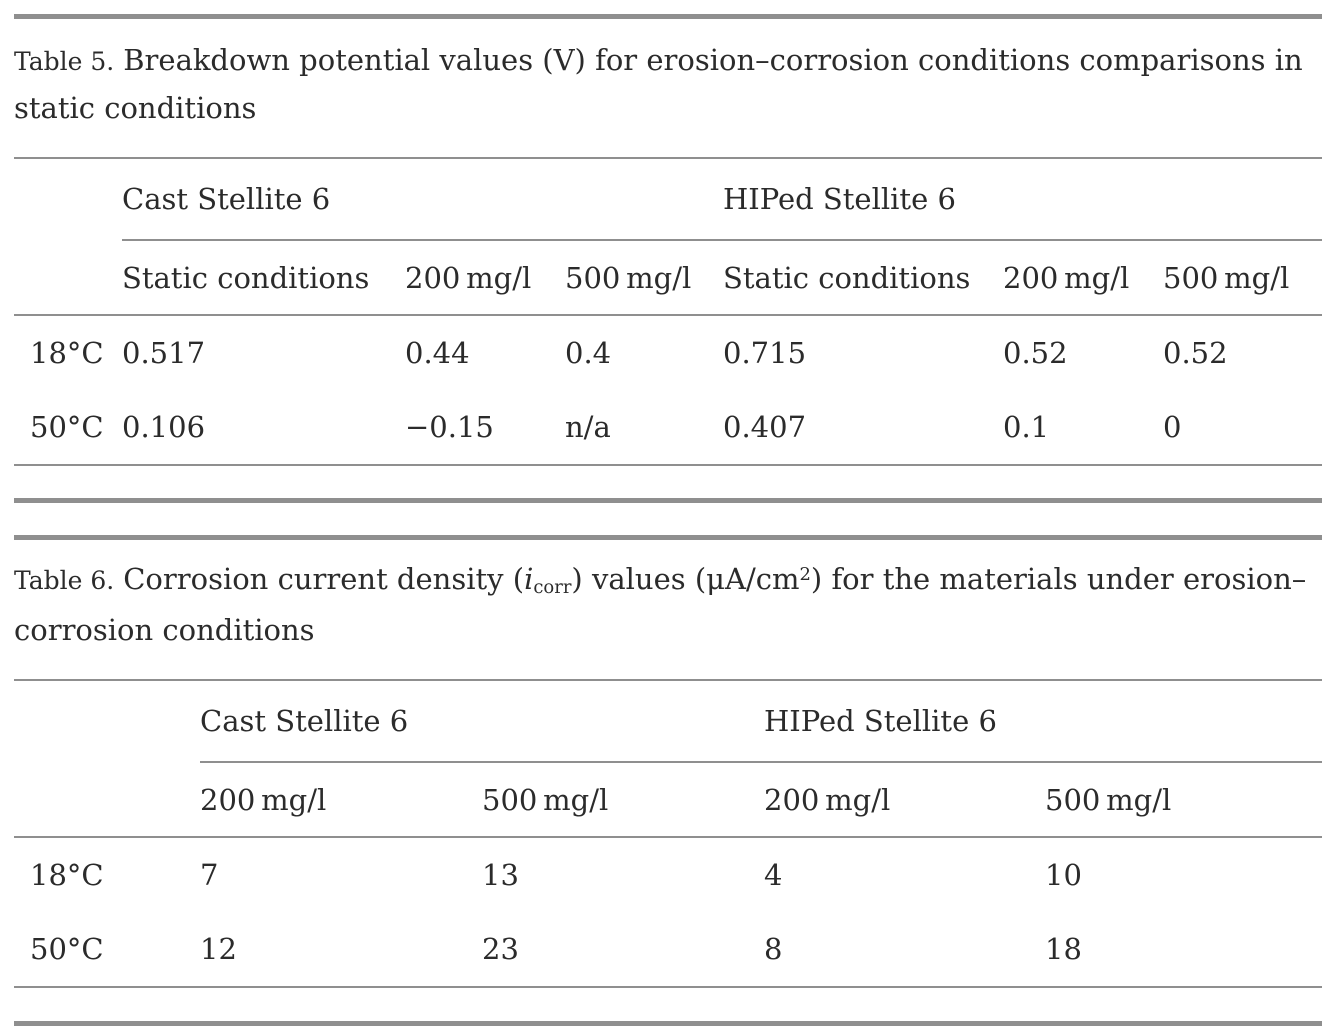 The height and width of the screenshot is (1032, 1336). Describe the element at coordinates (552, 587) in the screenshot. I see `icorr-subscript: corr` at that location.